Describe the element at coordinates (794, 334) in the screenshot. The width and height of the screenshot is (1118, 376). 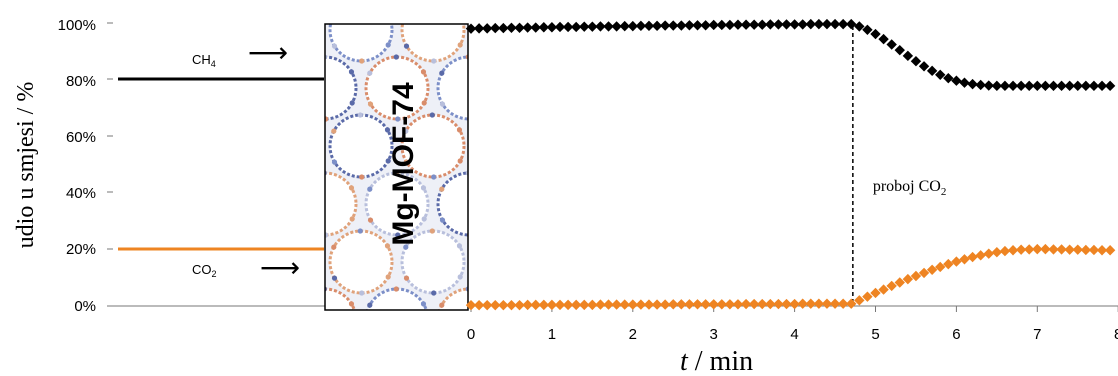
I see `x-tick-label: 4` at that location.